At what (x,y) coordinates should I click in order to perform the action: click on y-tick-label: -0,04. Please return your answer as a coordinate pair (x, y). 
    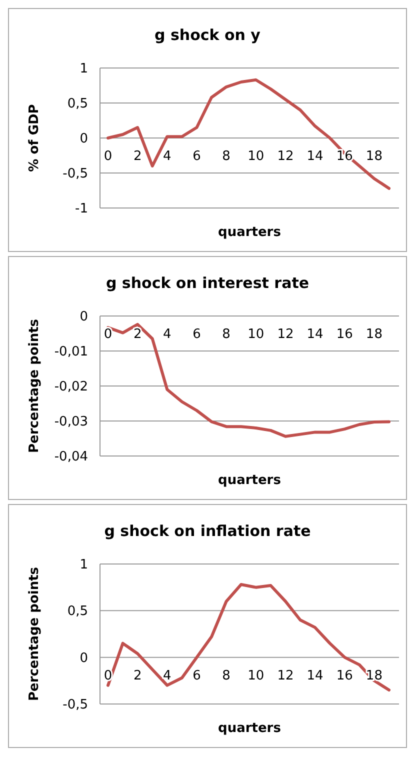
    Looking at the image, I should click on (71, 457).